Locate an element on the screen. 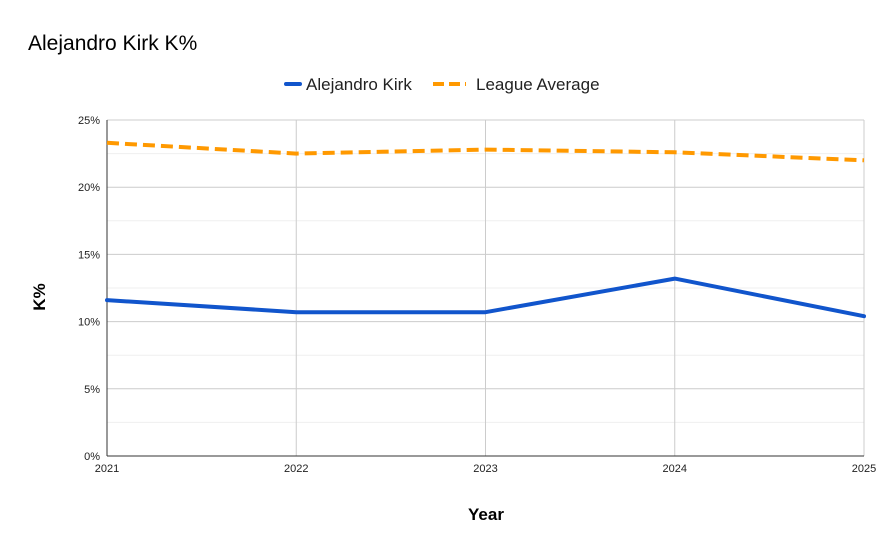 The height and width of the screenshot is (552, 892). y-tick-label: 5% is located at coordinates (92, 390).